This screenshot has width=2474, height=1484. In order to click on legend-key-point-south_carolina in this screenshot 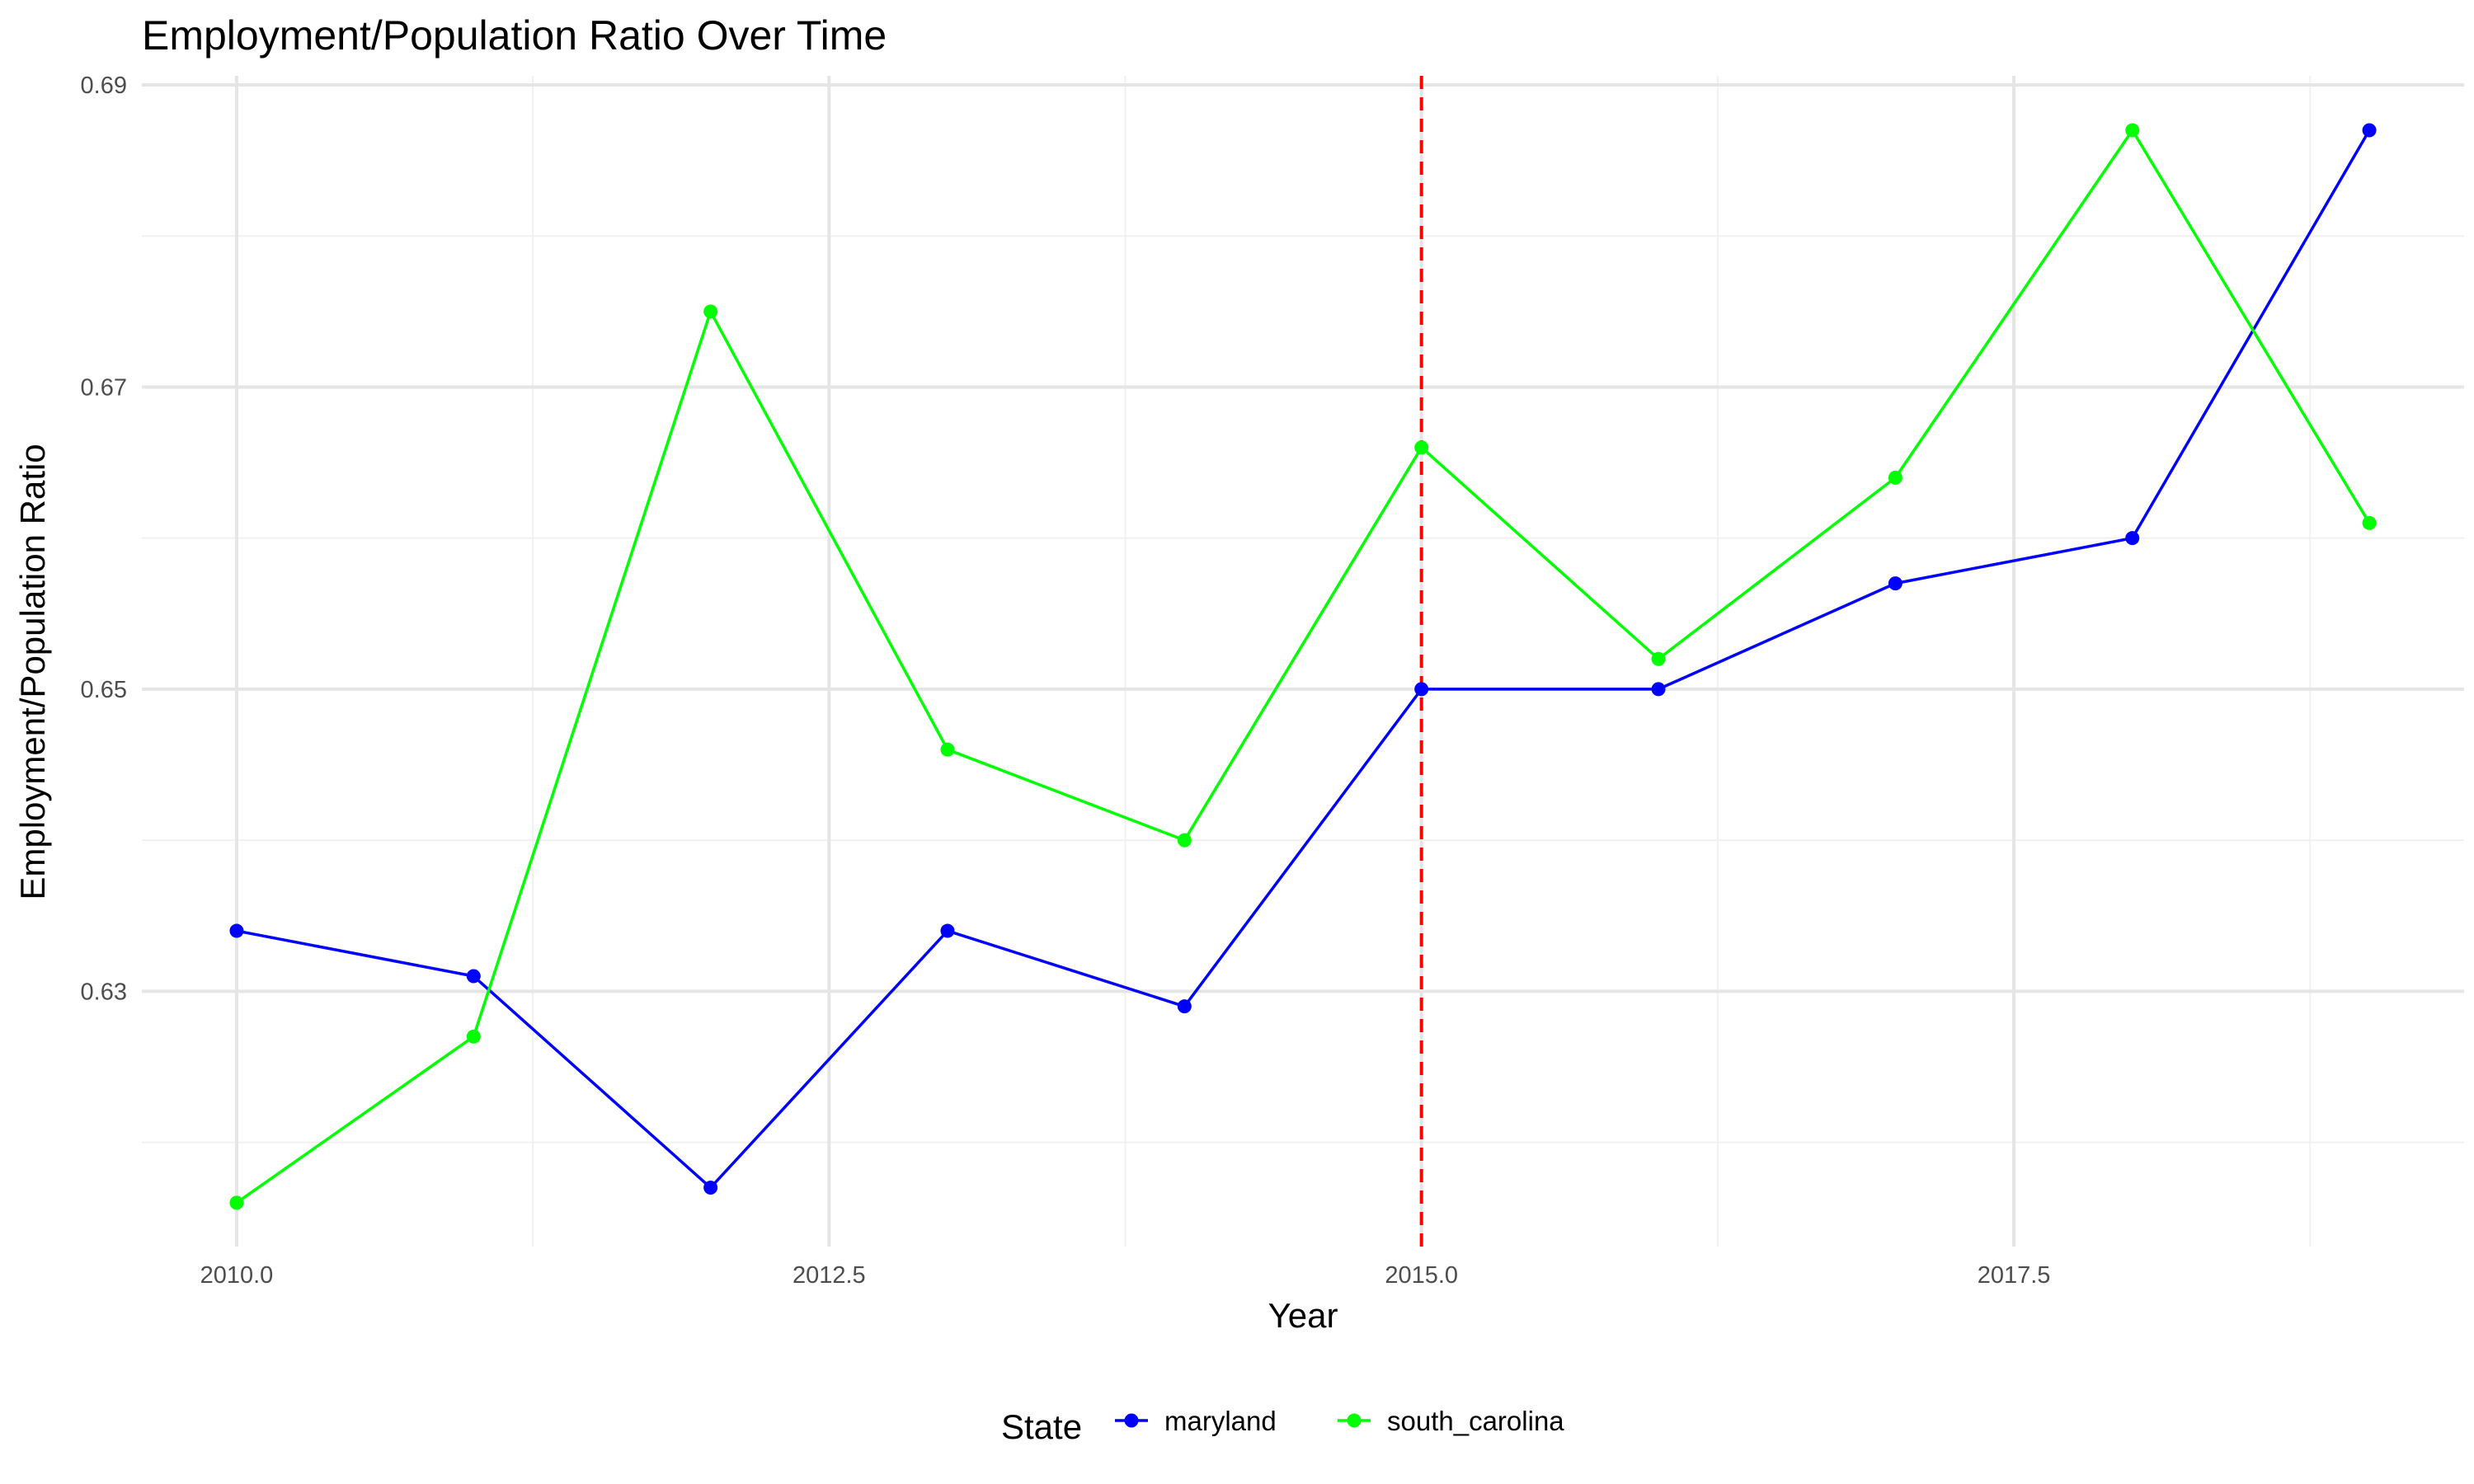, I will do `click(1354, 1420)`.